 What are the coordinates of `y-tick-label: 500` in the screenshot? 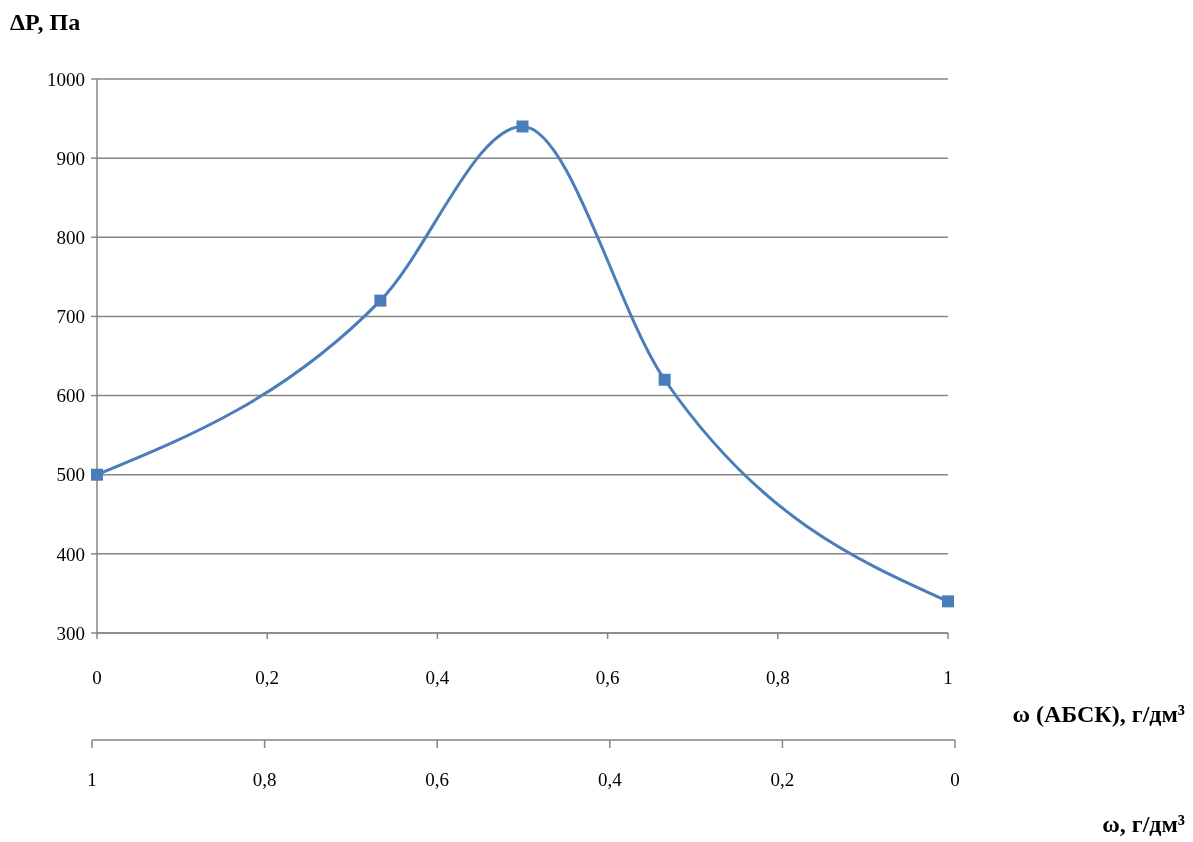 It's located at (70, 475).